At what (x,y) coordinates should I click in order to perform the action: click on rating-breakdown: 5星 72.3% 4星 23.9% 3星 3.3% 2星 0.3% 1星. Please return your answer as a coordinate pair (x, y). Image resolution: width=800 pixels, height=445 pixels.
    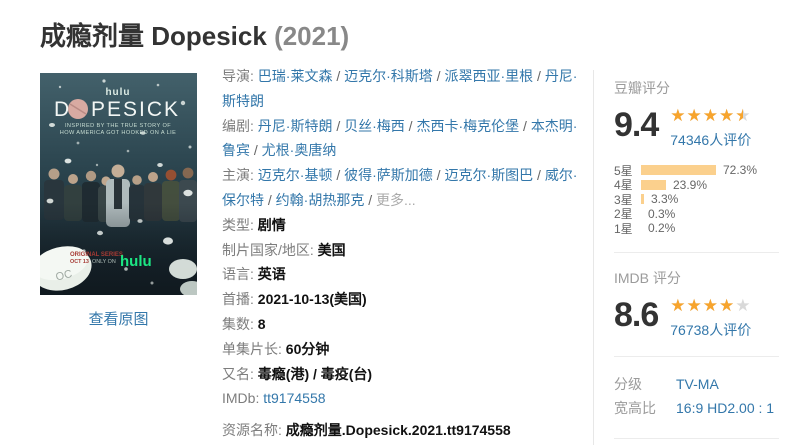
    Looking at the image, I should click on (701, 199).